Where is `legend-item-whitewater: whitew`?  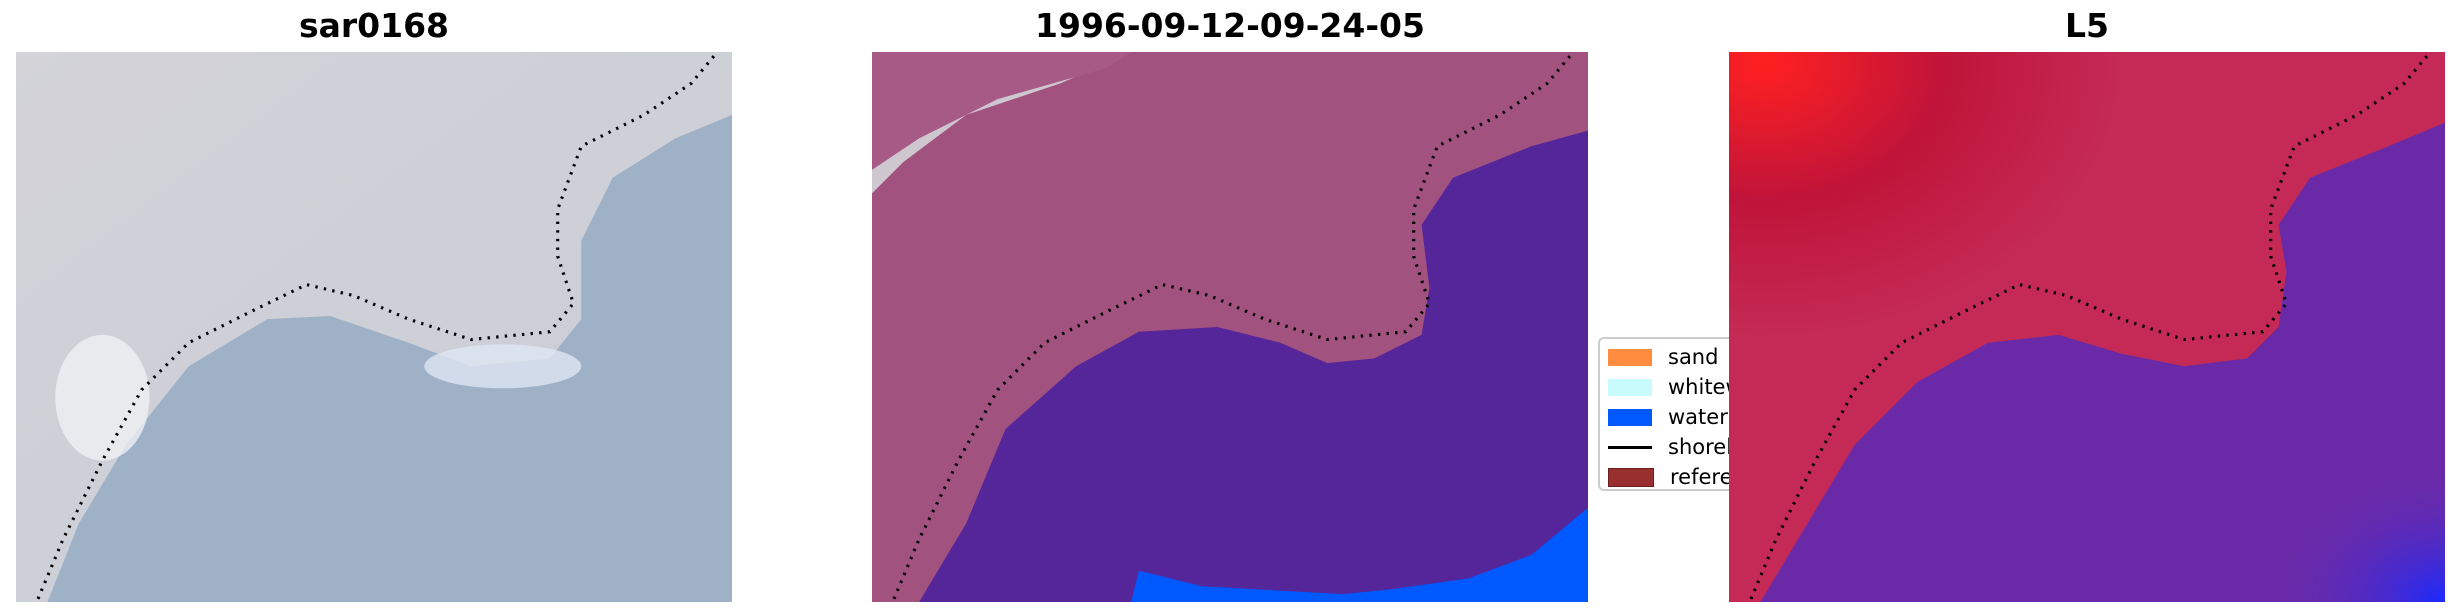
legend-item-whitewater: whitew is located at coordinates (1675, 387).